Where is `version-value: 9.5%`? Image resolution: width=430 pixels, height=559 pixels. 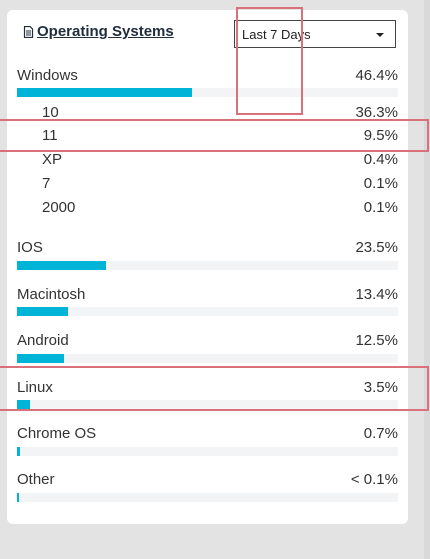
version-value: 9.5% is located at coordinates (380, 135).